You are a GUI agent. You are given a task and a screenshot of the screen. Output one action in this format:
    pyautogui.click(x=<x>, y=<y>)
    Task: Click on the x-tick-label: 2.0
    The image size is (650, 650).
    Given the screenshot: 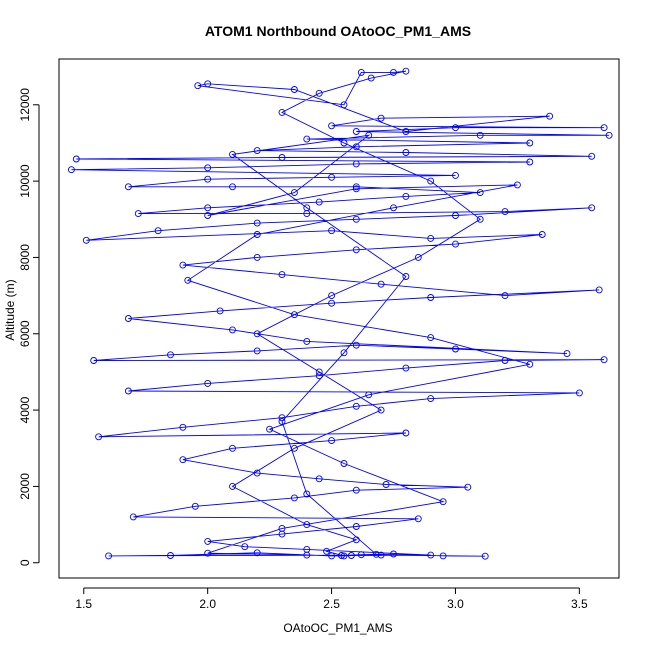 What is the action you would take?
    pyautogui.click(x=207, y=604)
    